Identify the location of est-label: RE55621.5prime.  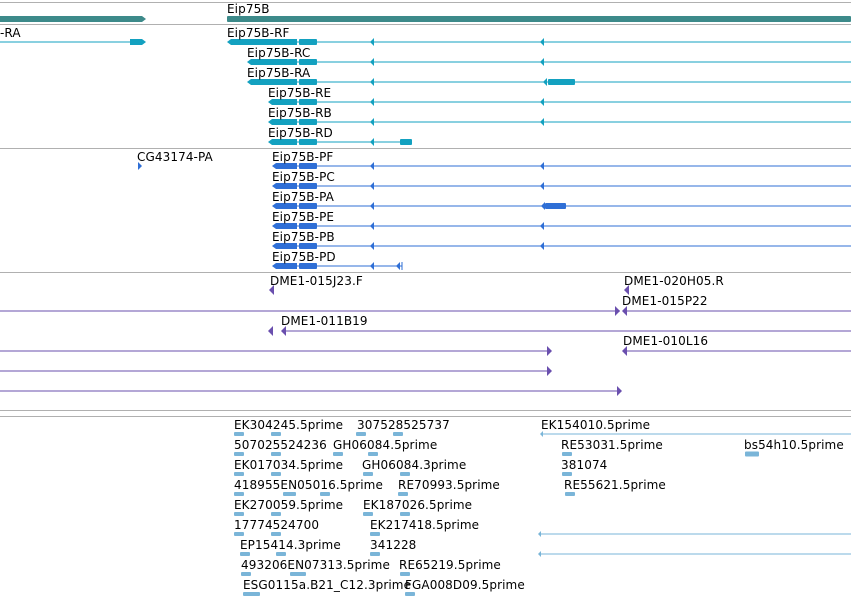
(615, 485).